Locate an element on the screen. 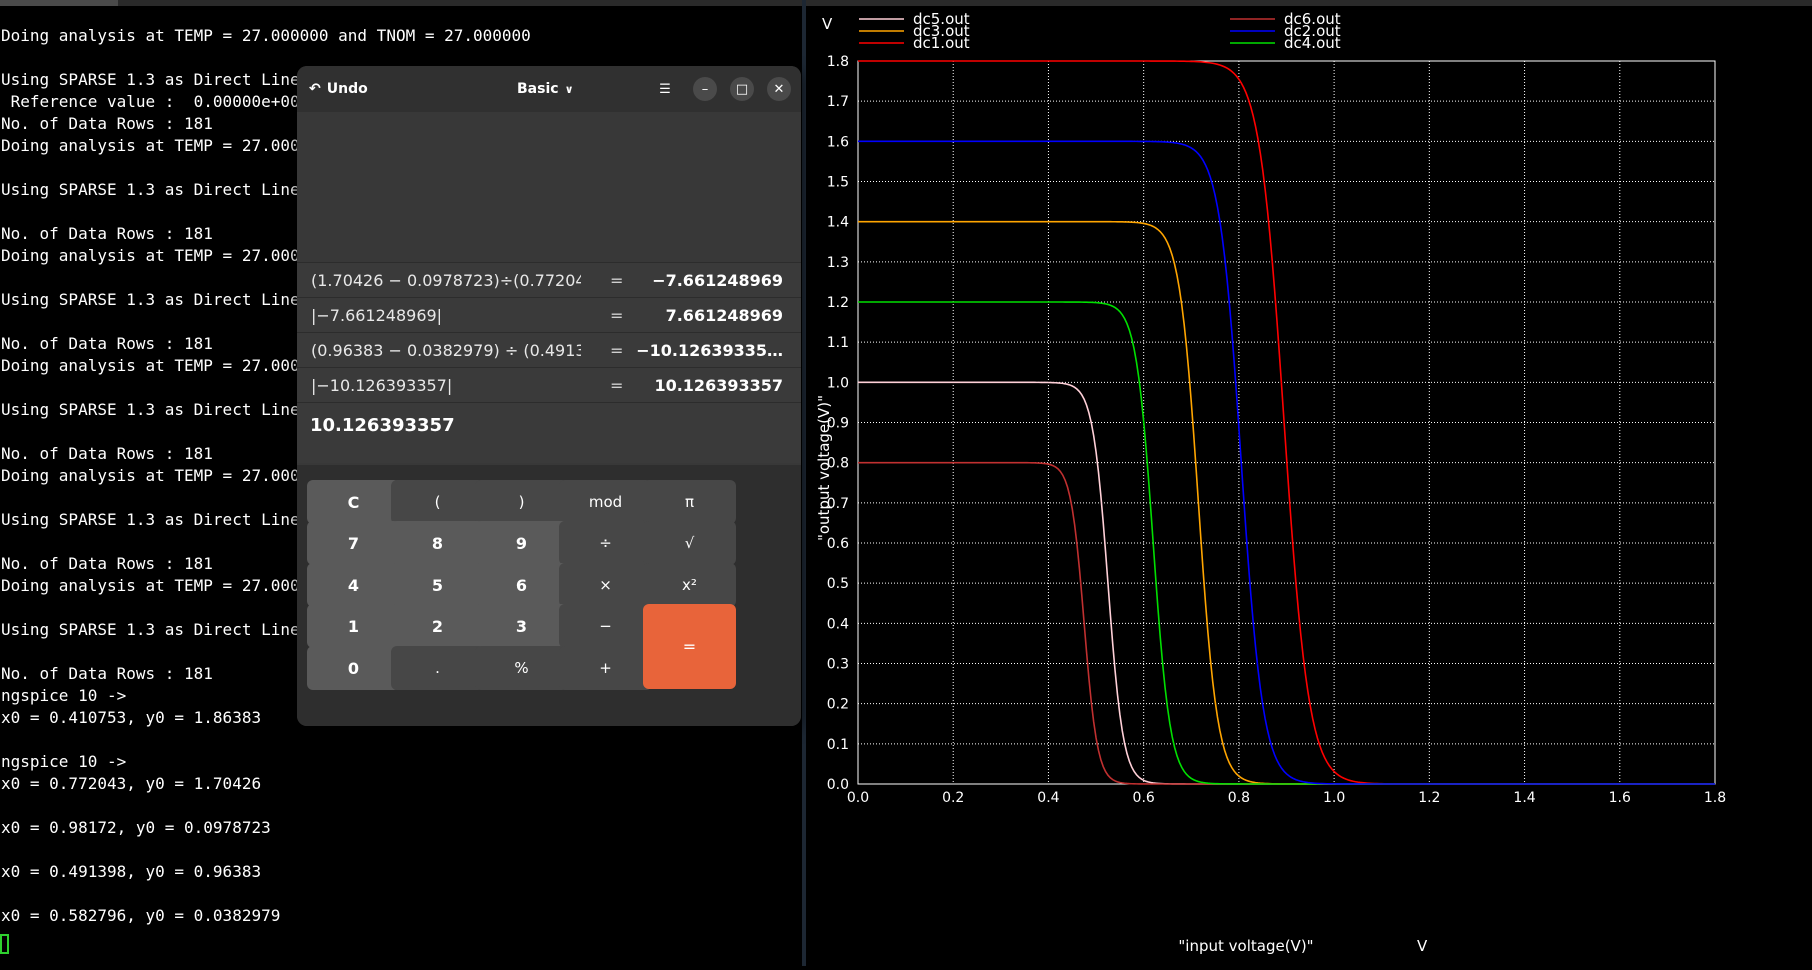  corner-unit-label: V is located at coordinates (827, 24).